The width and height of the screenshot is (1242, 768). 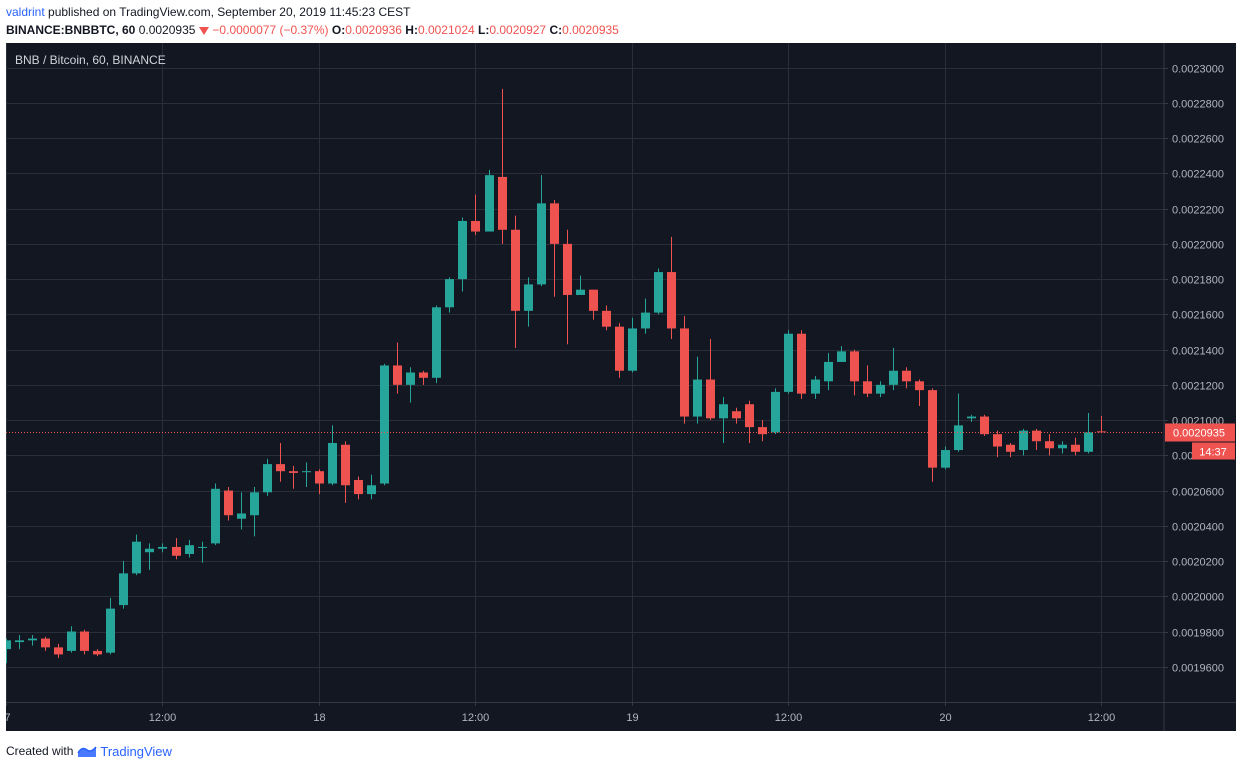 I want to click on time-axis: 7 12:00 18 12:00 19 12:00 20 12:00, so click(x=560, y=713).